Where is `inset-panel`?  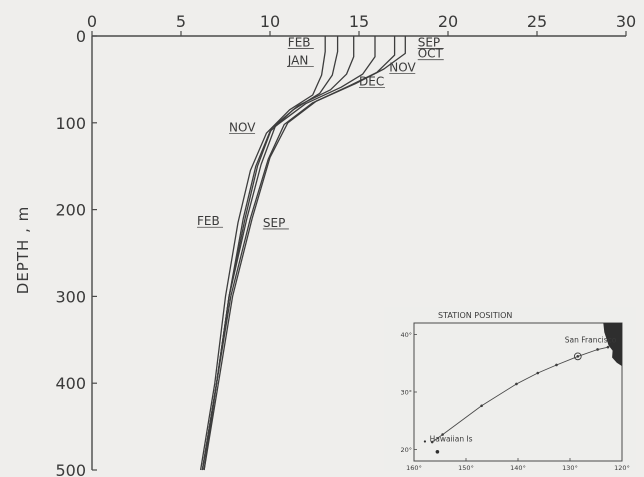
inset-panel is located at coordinates (510, 389).